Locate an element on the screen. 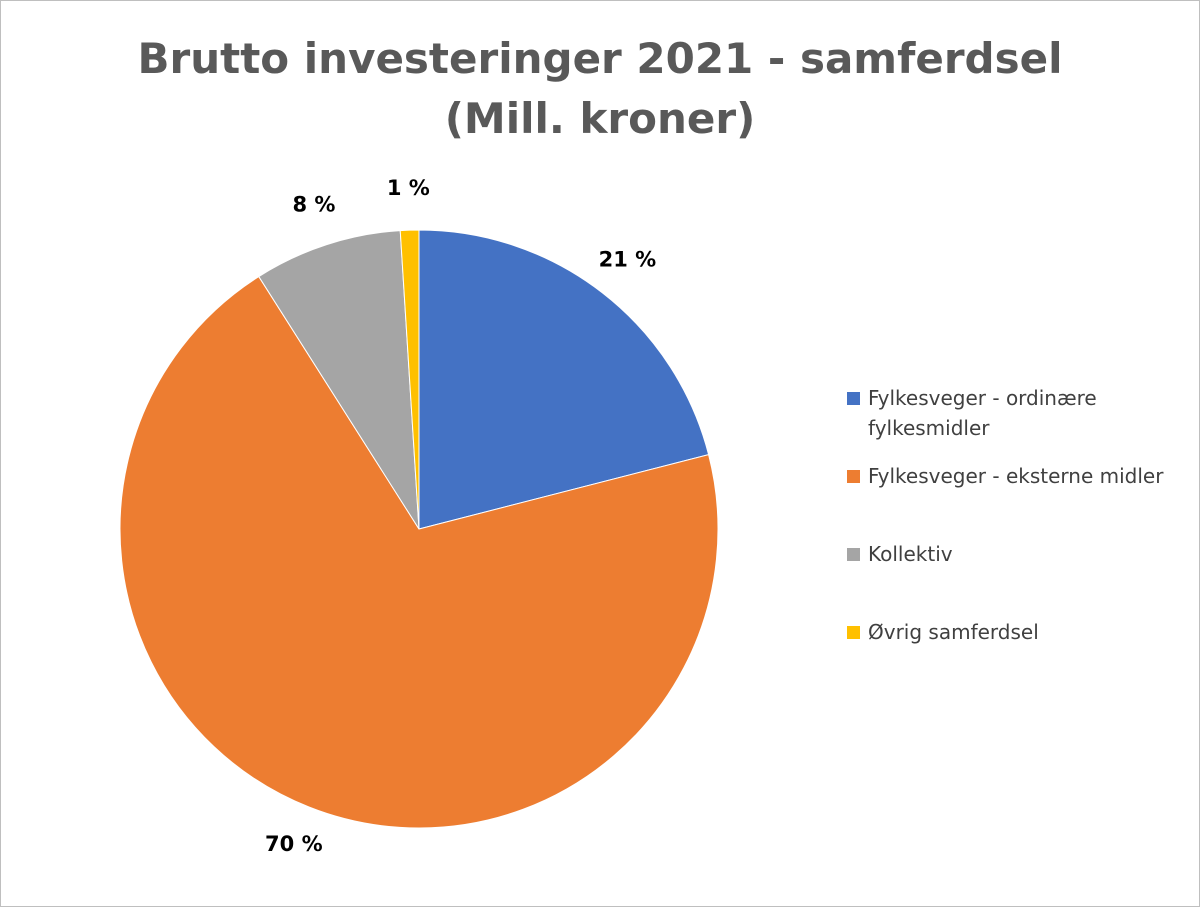 Image resolution: width=1200 pixels, height=907 pixels. legend-label: Fylkesveger - ordinære fylkesmidler is located at coordinates (982, 413).